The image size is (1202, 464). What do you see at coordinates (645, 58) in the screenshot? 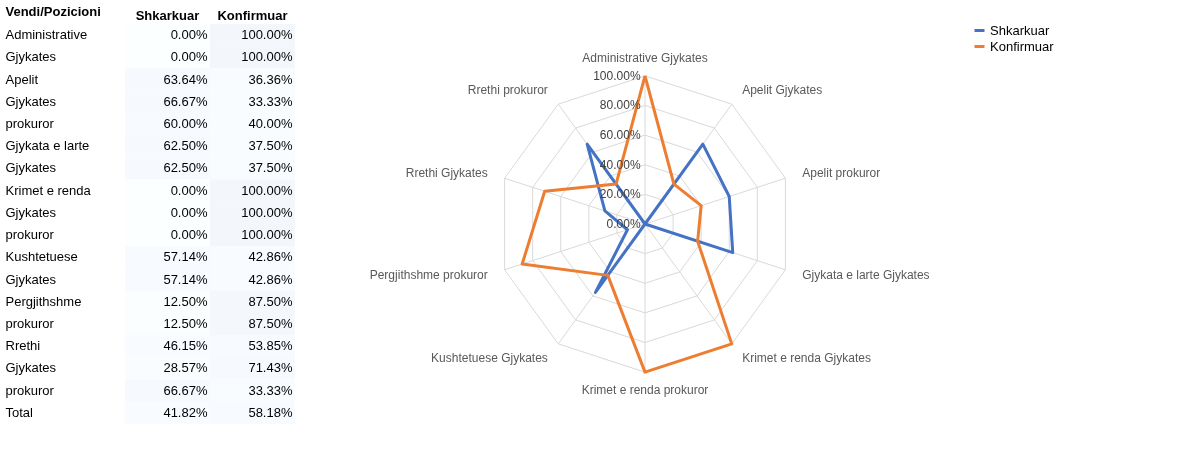
I see `spoke-label: Administrative Gjykates` at bounding box center [645, 58].